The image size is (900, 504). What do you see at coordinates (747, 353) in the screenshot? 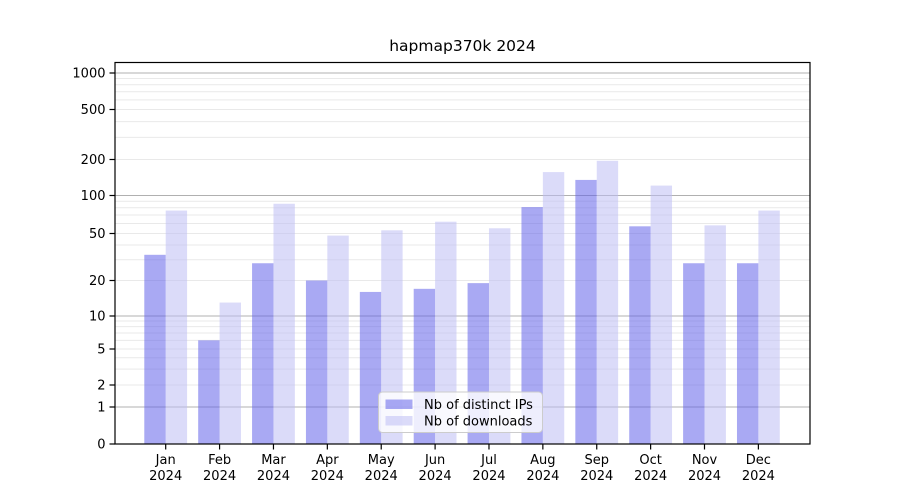
I see `bar-distinct-ips-dec` at bounding box center [747, 353].